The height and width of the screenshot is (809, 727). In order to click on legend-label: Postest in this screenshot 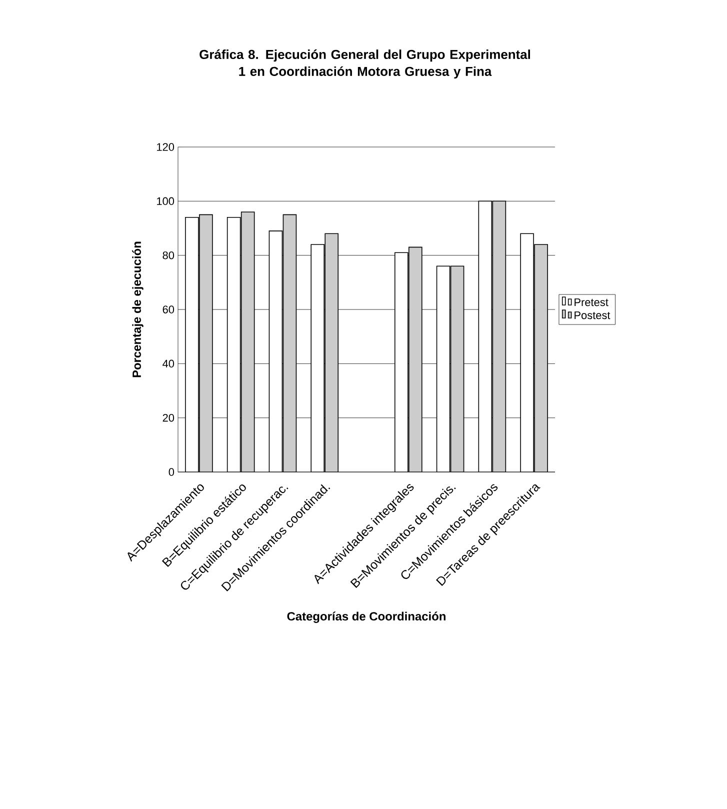, I will do `click(592, 315)`.